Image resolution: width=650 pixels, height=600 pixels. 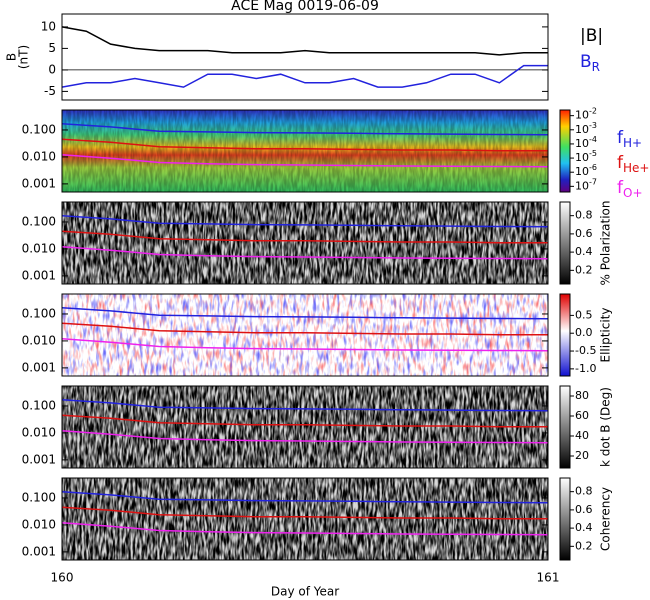 I want to click on colorbar-tick-label: 0.5, so click(x=584, y=314).